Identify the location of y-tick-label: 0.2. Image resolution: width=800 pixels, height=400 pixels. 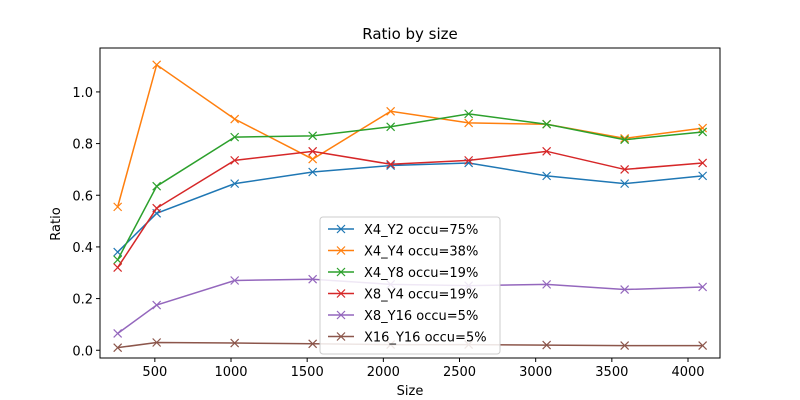
(82, 300).